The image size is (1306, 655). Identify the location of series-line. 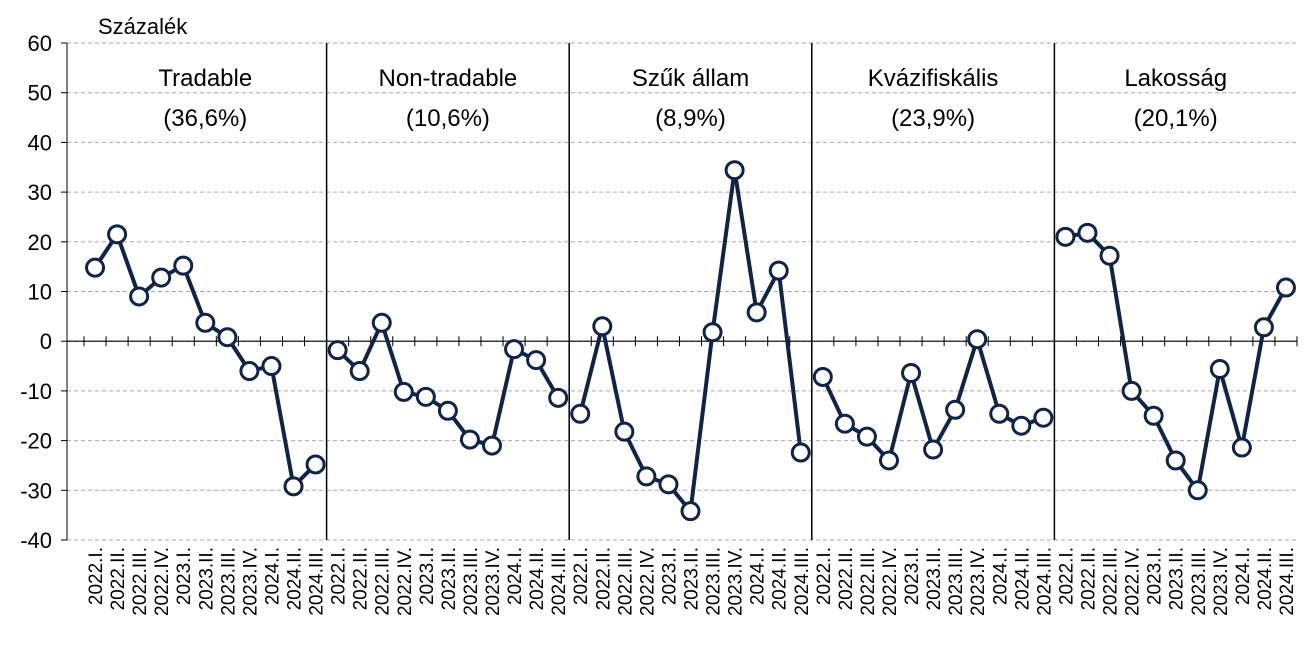
(205, 360).